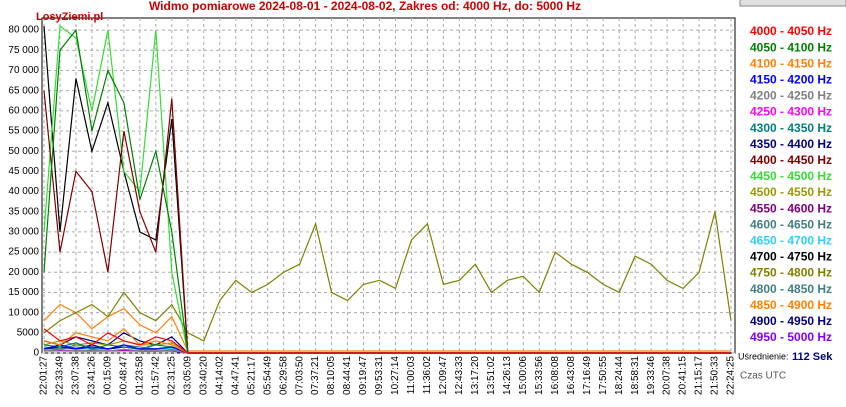  What do you see at coordinates (299, 375) in the screenshot?
I see `x-tick-label: 07:03:50` at bounding box center [299, 375].